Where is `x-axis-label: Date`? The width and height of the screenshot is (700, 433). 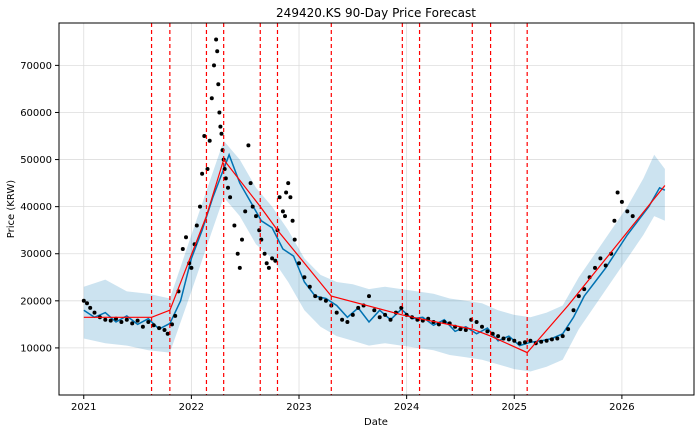 x-axis-label: Date is located at coordinates (376, 422).